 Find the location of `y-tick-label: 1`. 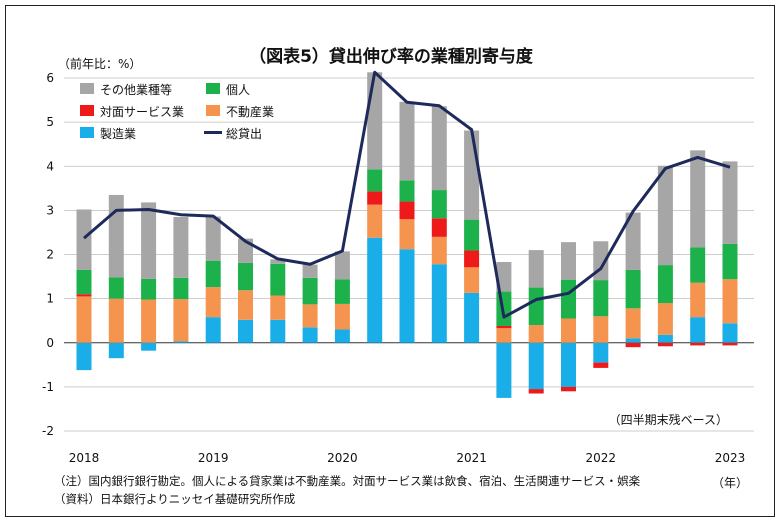

y-tick-label: 1 is located at coordinates (50, 299).